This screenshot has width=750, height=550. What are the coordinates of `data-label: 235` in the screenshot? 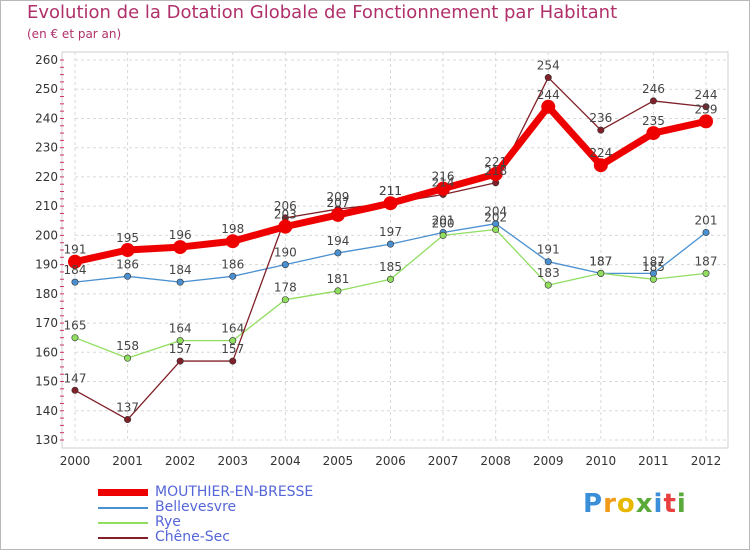 It's located at (653, 121).